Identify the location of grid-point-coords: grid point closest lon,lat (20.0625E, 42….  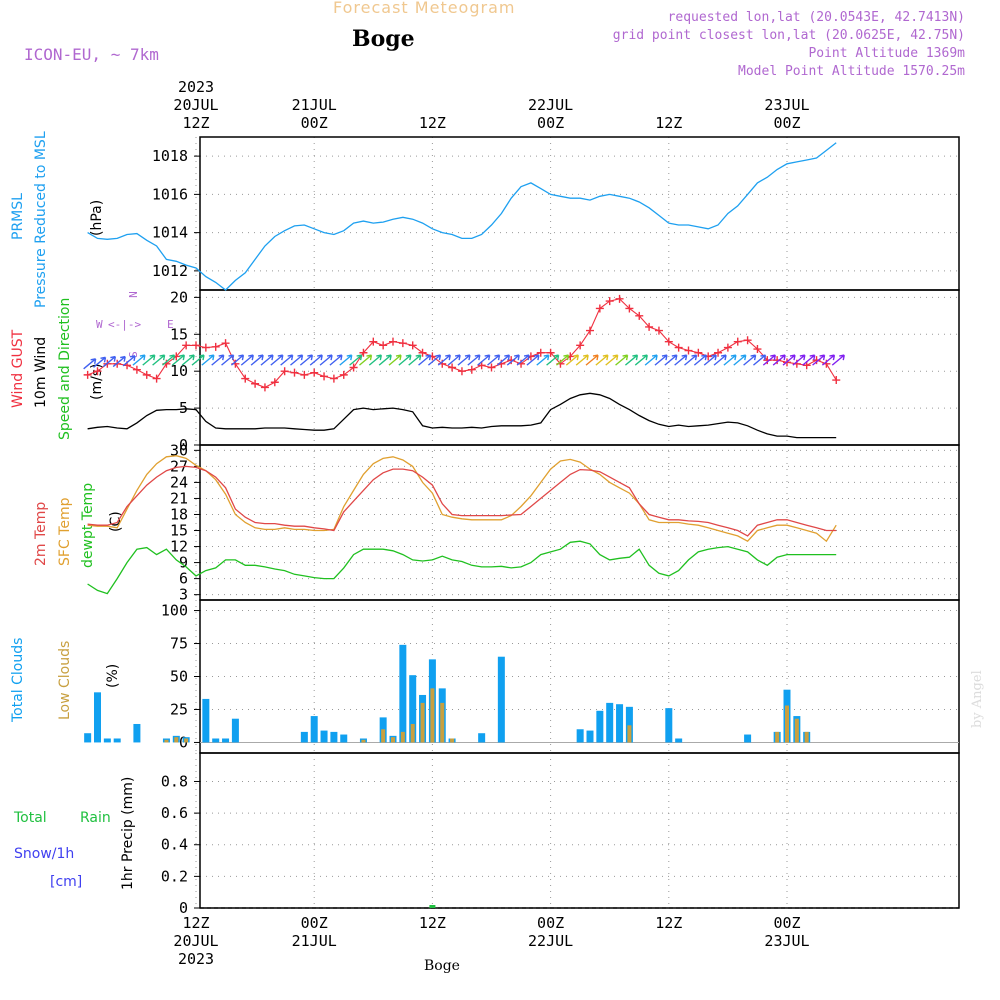
(788, 35).